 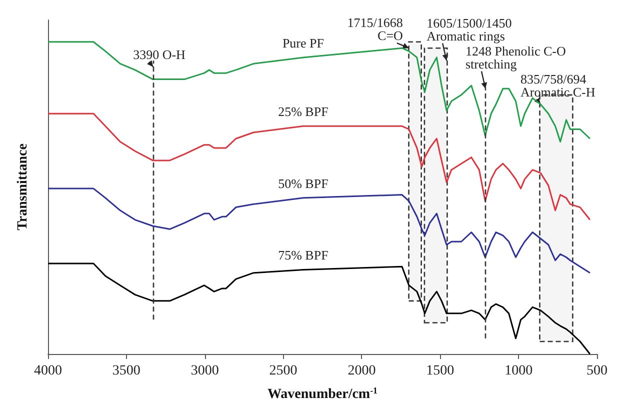 What do you see at coordinates (303, 183) in the screenshot?
I see `series-label: 50% BPF` at bounding box center [303, 183].